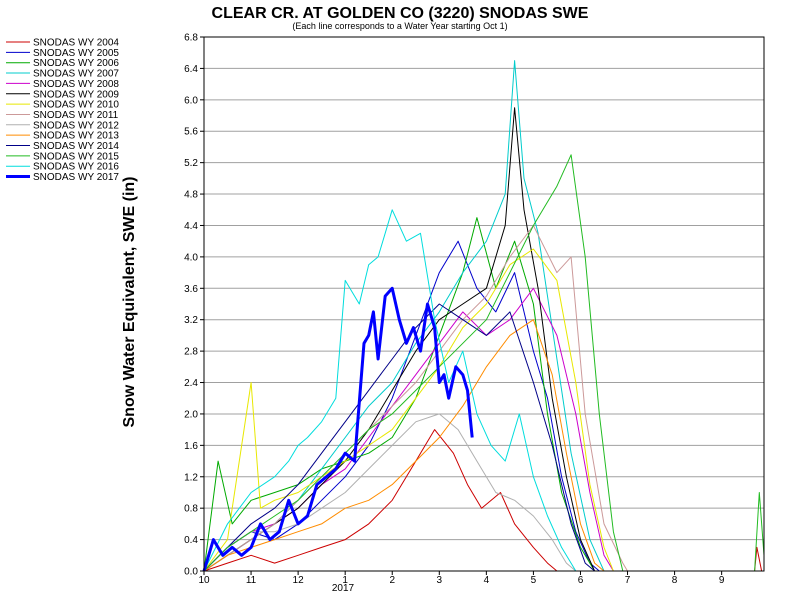 Image resolution: width=800 pixels, height=600 pixels. What do you see at coordinates (76, 146) in the screenshot?
I see `legend-entry: SNODAS WY 2014` at bounding box center [76, 146].